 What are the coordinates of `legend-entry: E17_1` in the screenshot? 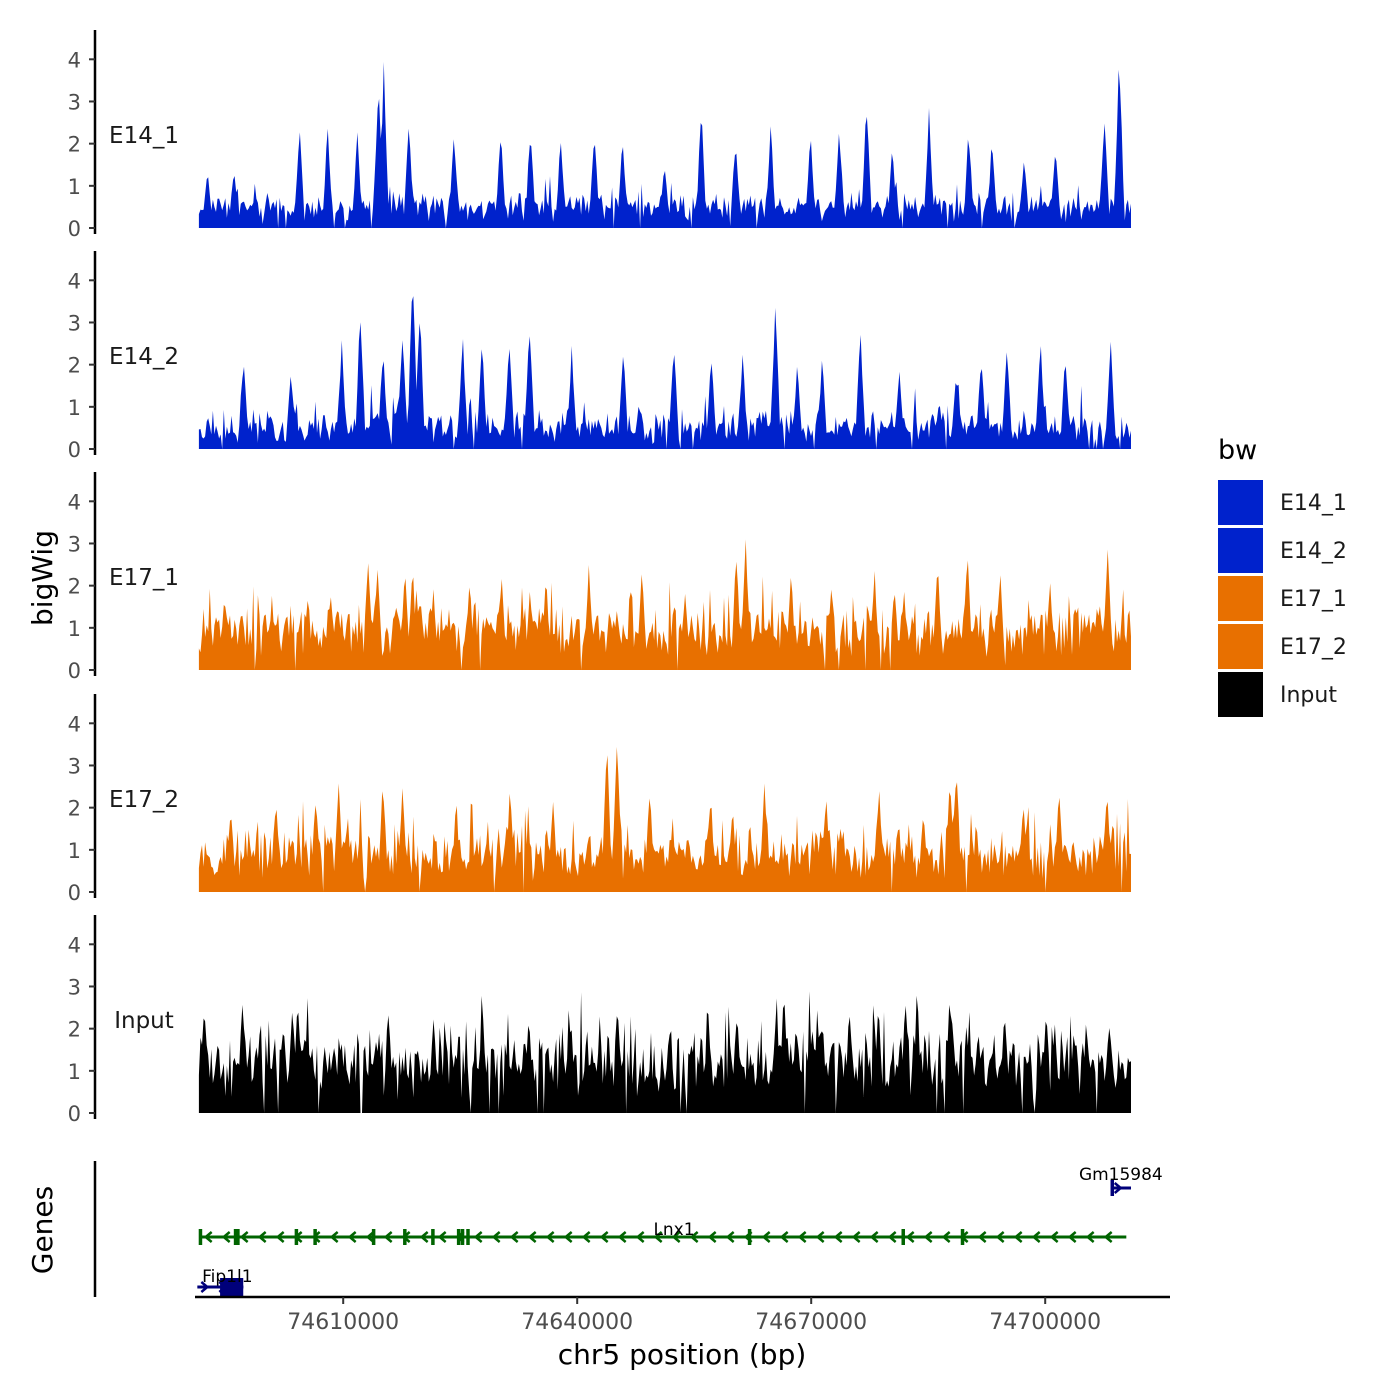 It's located at (1282, 598).